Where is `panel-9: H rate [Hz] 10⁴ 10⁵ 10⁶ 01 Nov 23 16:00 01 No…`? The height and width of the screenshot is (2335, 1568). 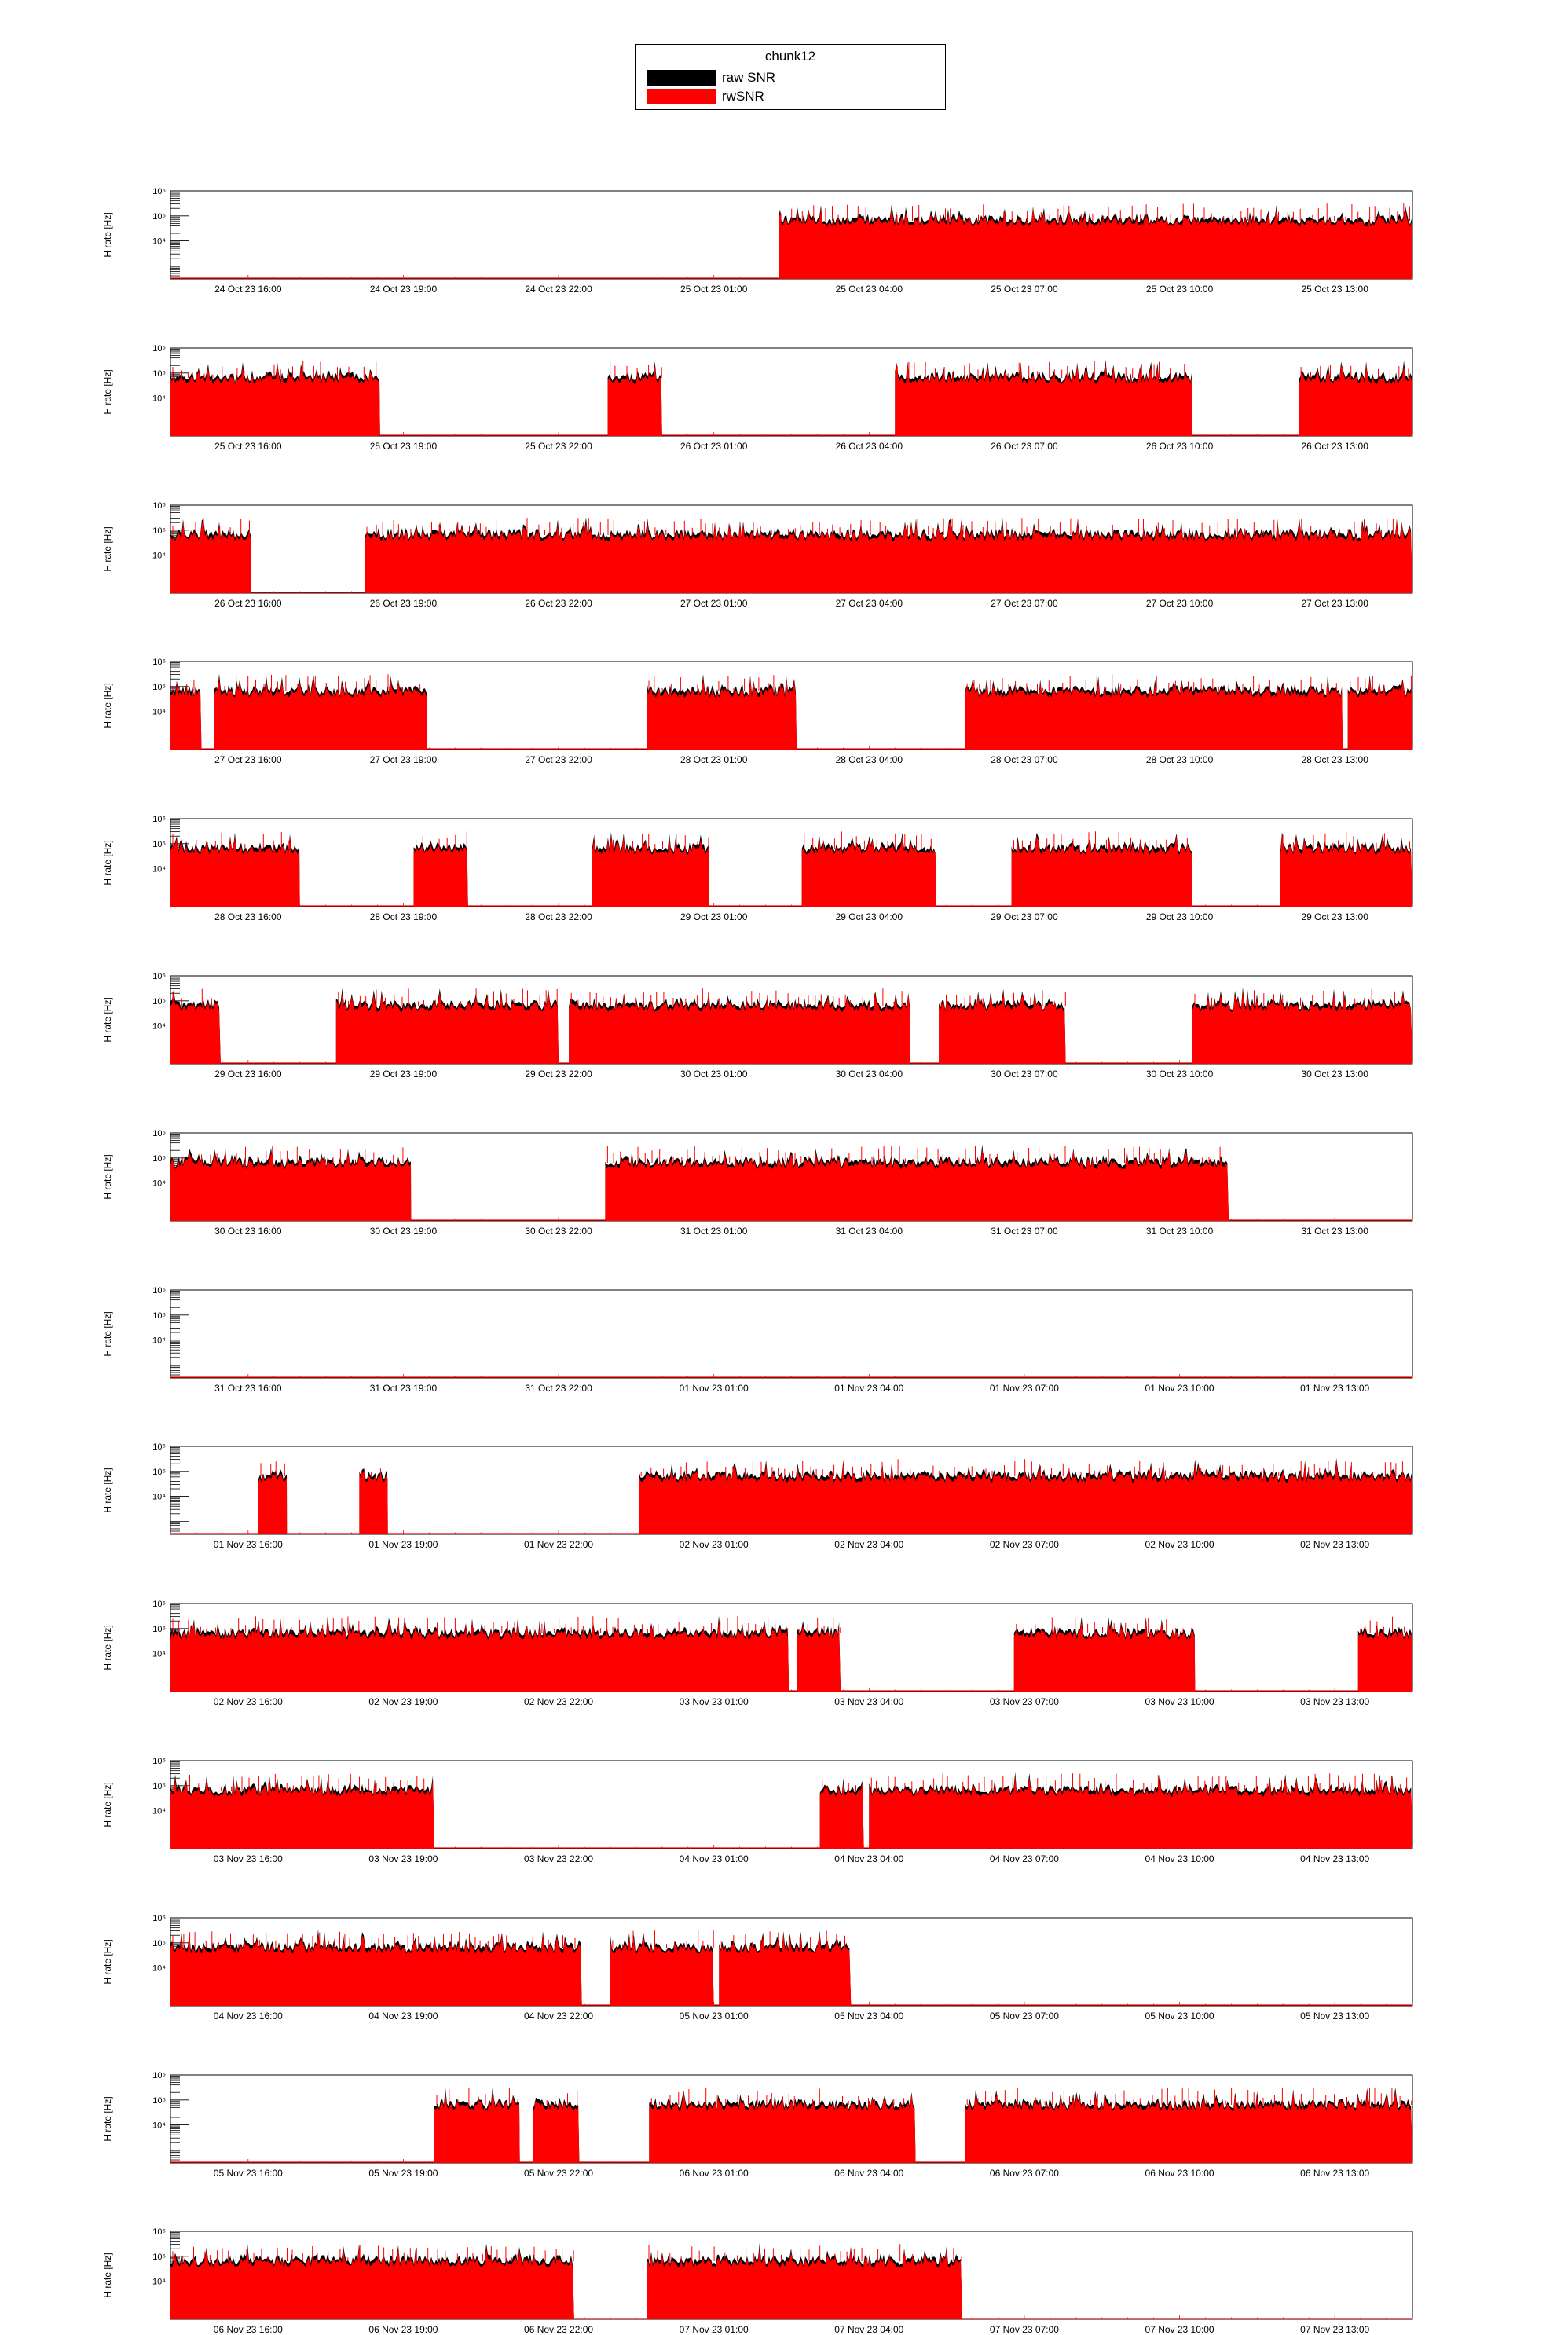 panel-9: H rate [Hz] 10⁴ 10⁵ 10⁶ 01 Nov 23 16:00 01 No… is located at coordinates (758, 1496).